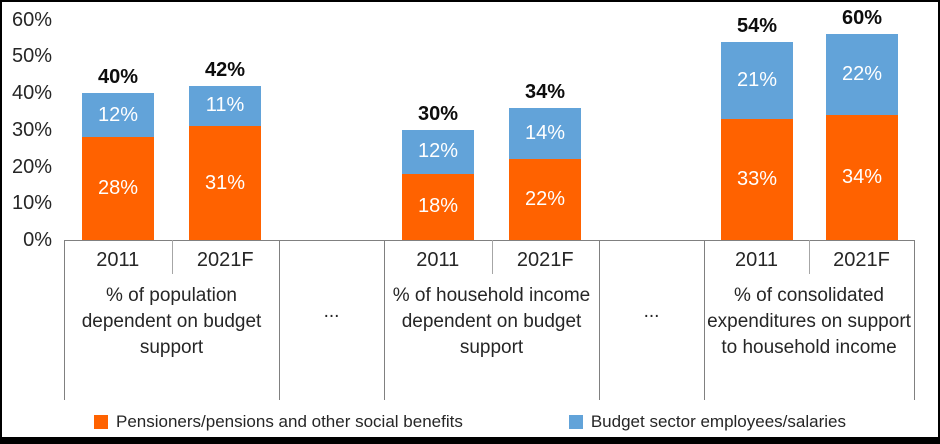 Image resolution: width=940 pixels, height=444 pixels. I want to click on legend-item-label: Budget sector employees/salaries, so click(718, 421).